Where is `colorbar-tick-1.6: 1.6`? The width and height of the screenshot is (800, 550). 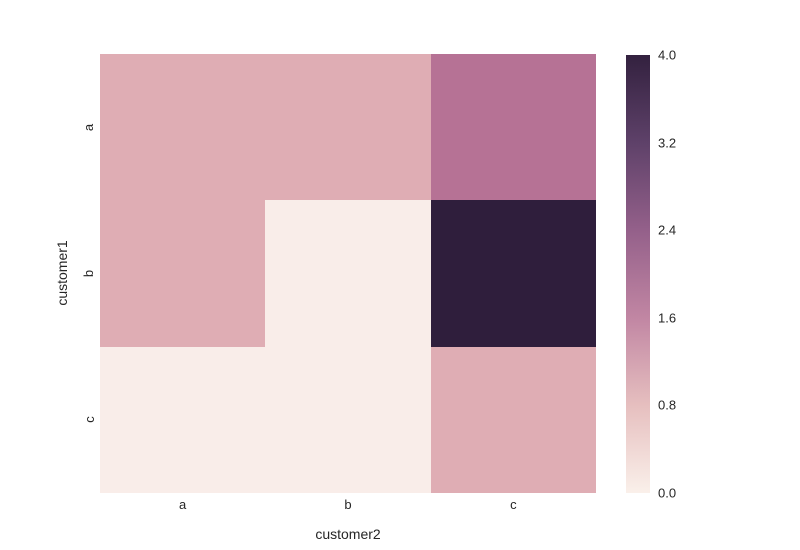 colorbar-tick-1.6: 1.6 is located at coordinates (667, 318).